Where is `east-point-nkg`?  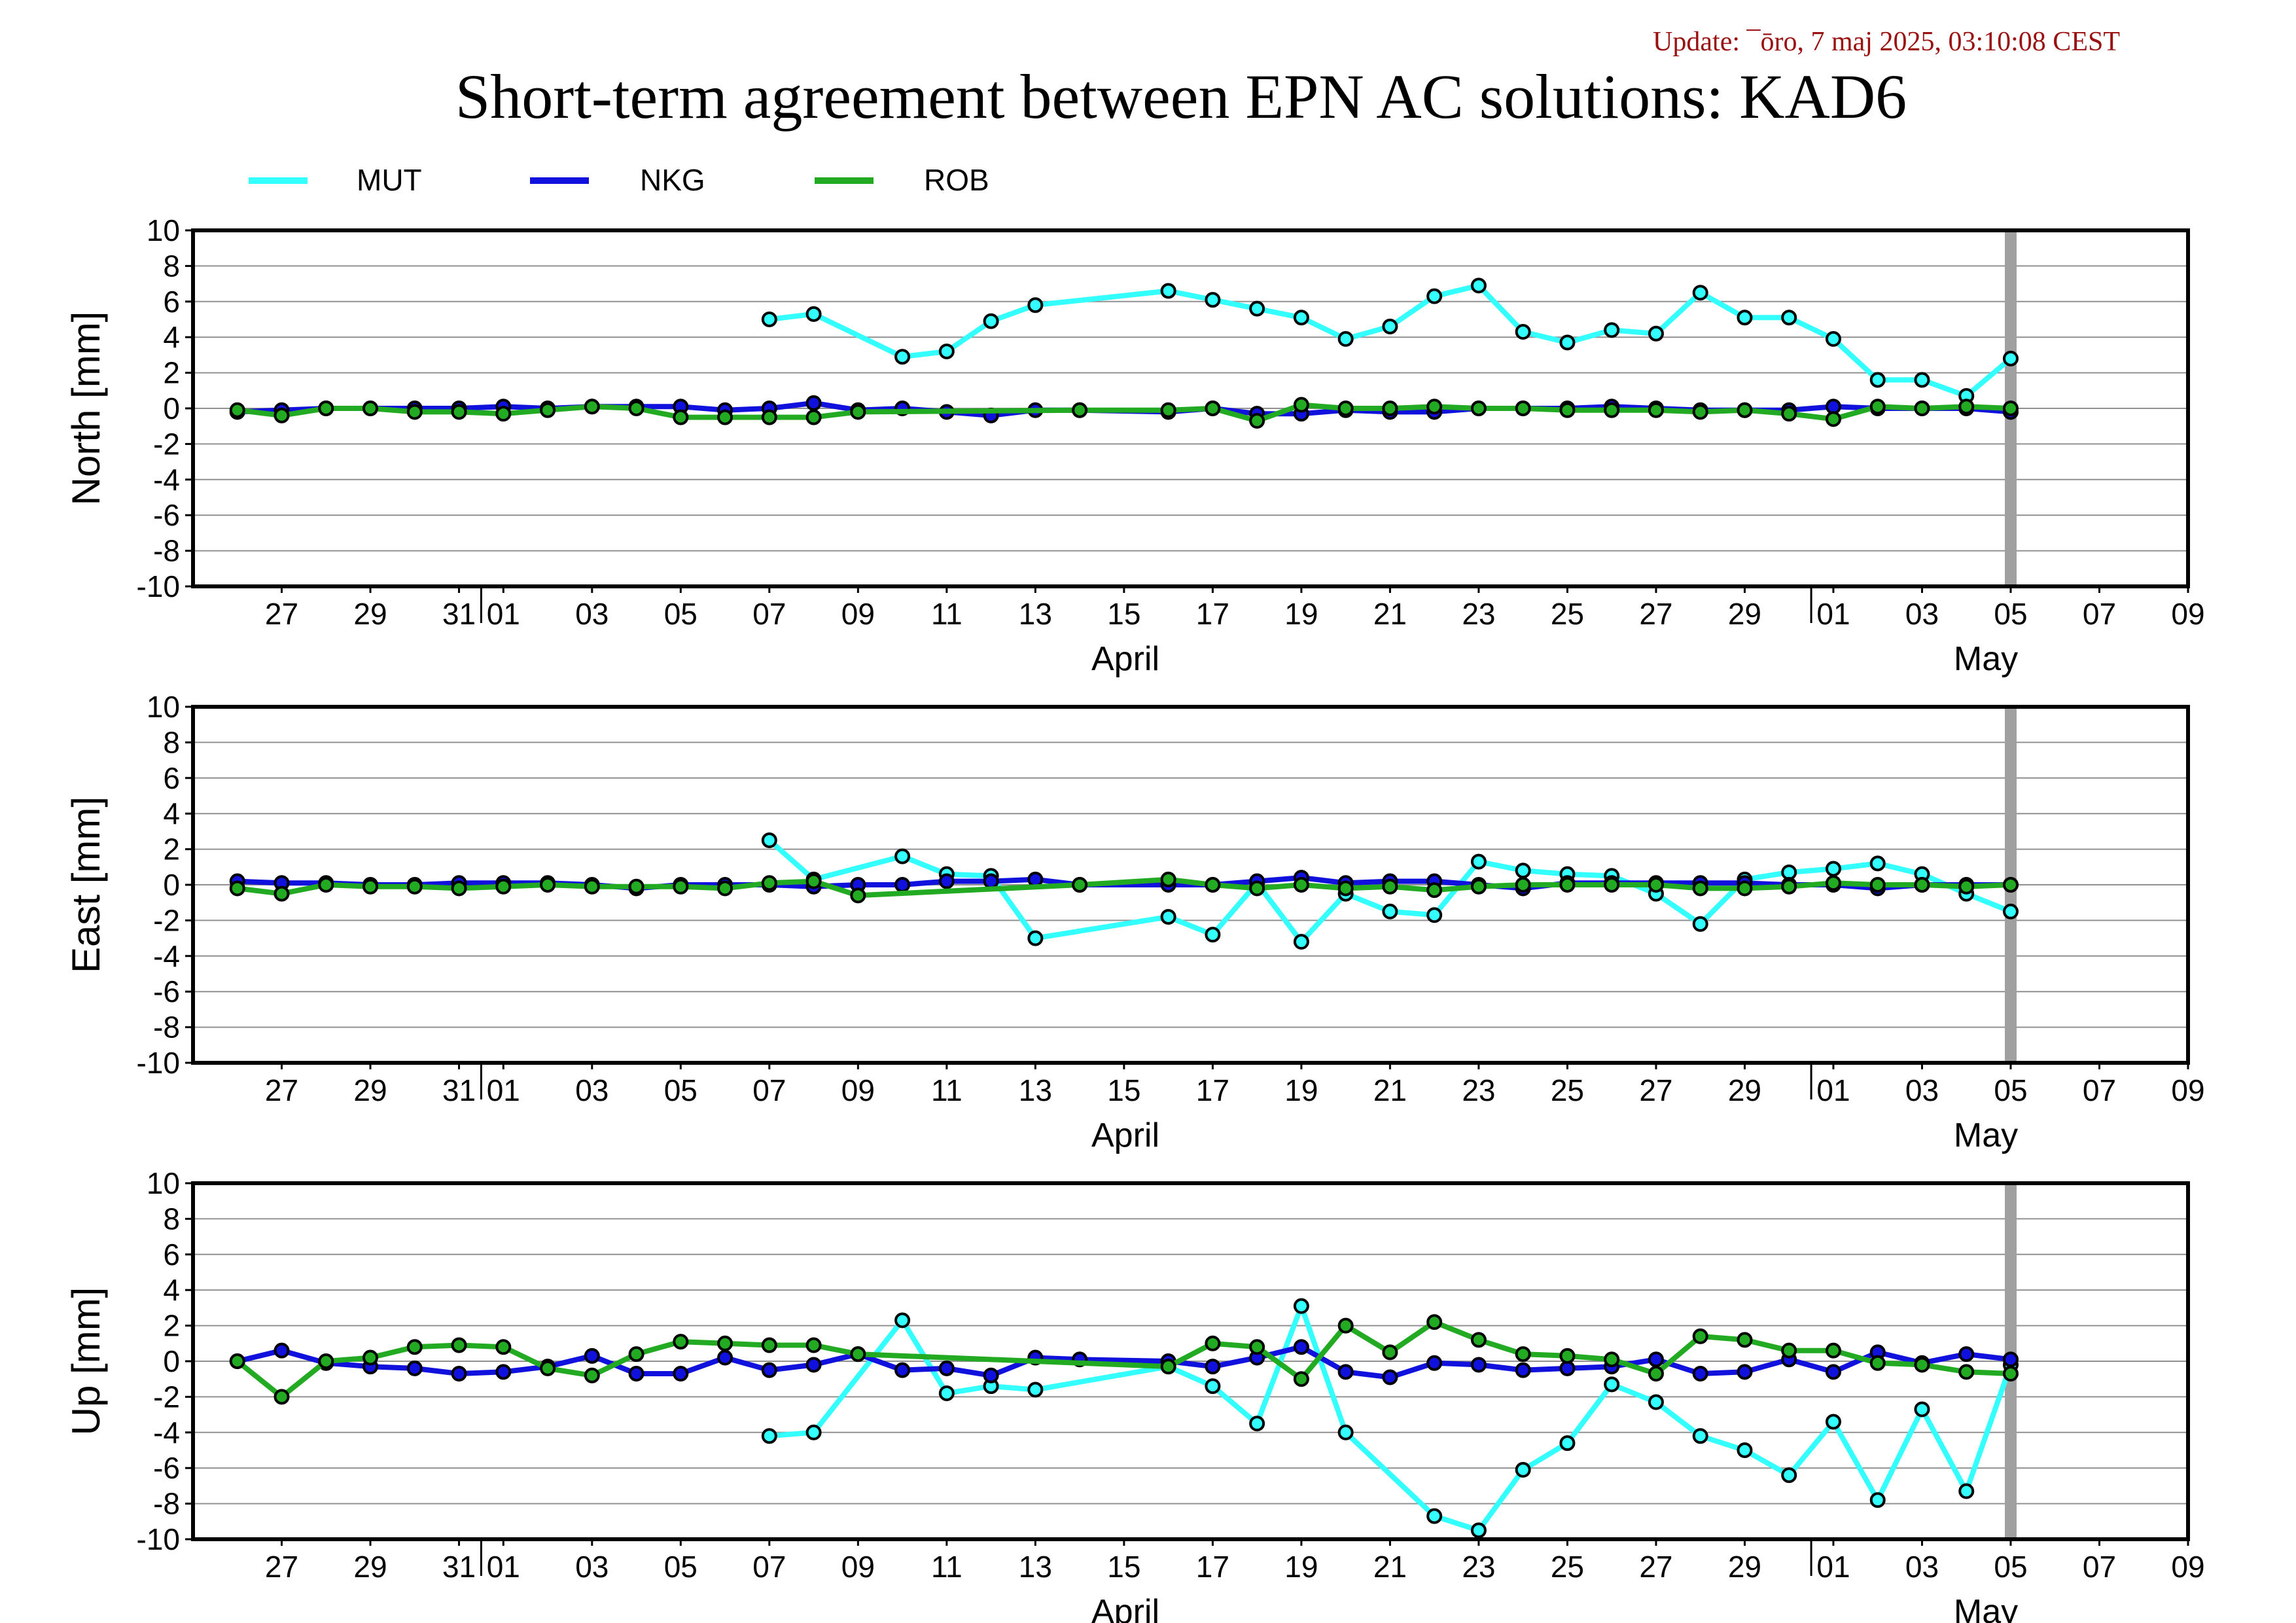
east-point-nkg is located at coordinates (991, 881).